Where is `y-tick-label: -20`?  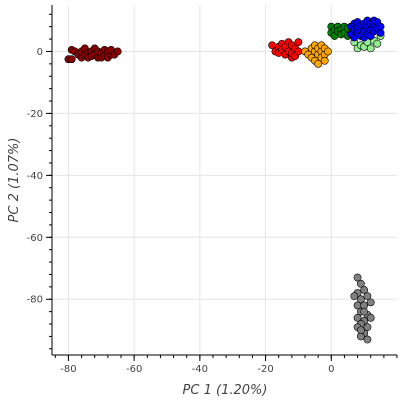 y-tick-label: -20 is located at coordinates (35, 114).